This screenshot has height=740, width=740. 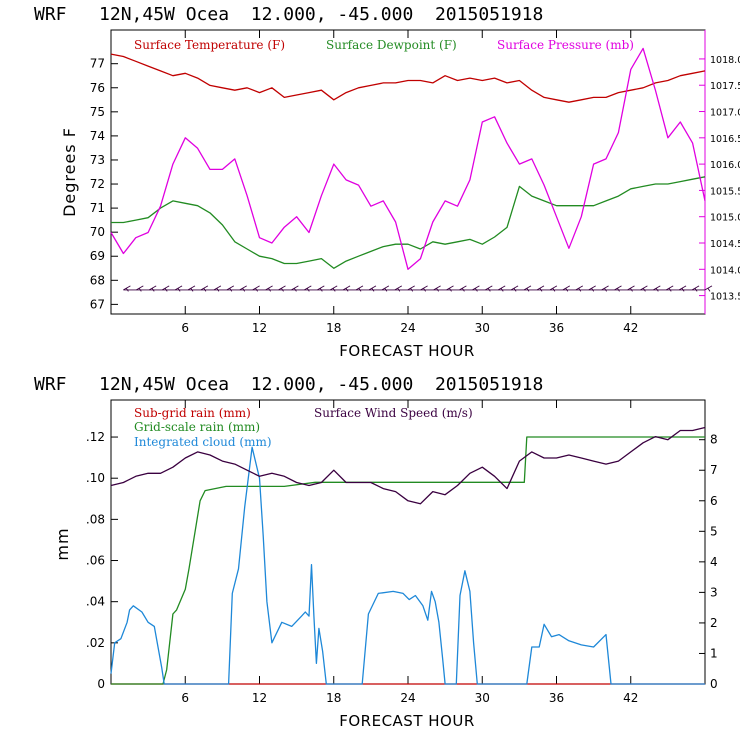 I want to click on y-tick-label: 77, so click(x=97, y=64).